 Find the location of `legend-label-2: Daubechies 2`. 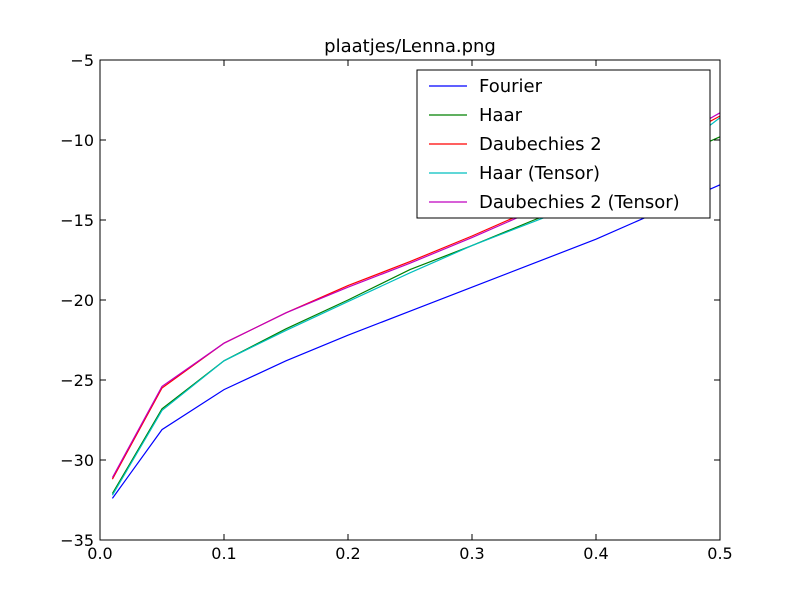

legend-label-2: Daubechies 2 is located at coordinates (540, 144).